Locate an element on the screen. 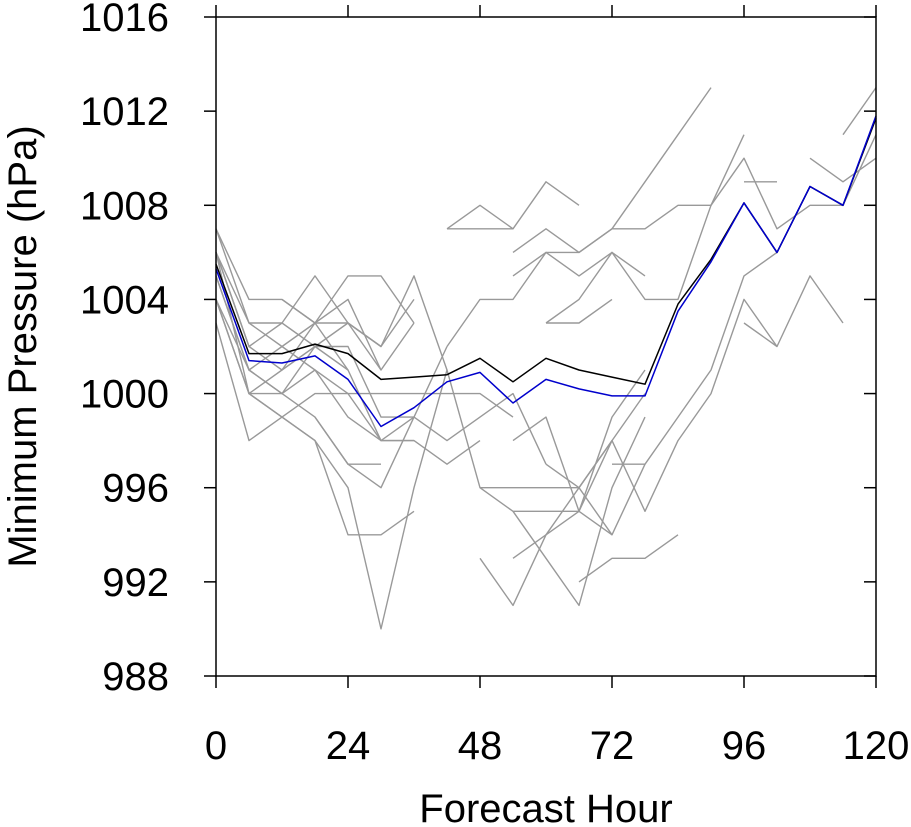 This screenshot has width=911, height=827. y-axis-title: Minimum Pressure (hPa) is located at coordinates (23, 346).